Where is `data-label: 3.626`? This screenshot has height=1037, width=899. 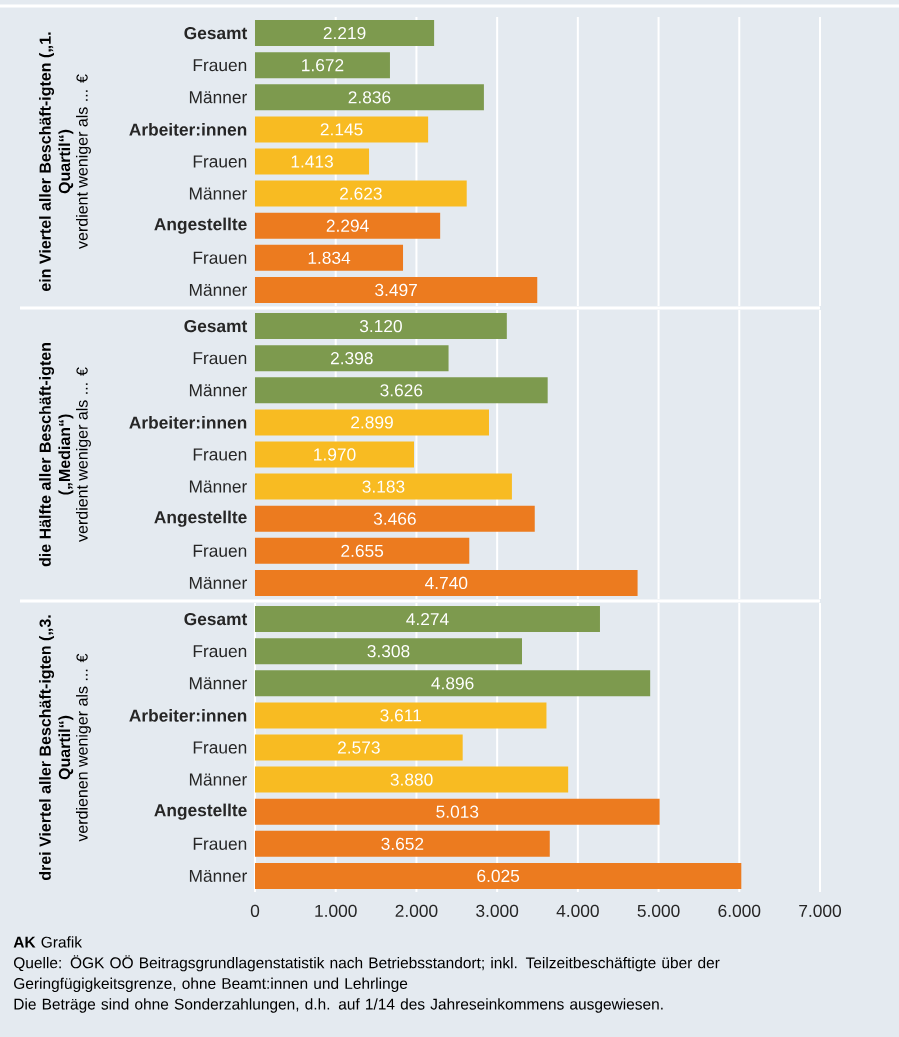 data-label: 3.626 is located at coordinates (401, 390).